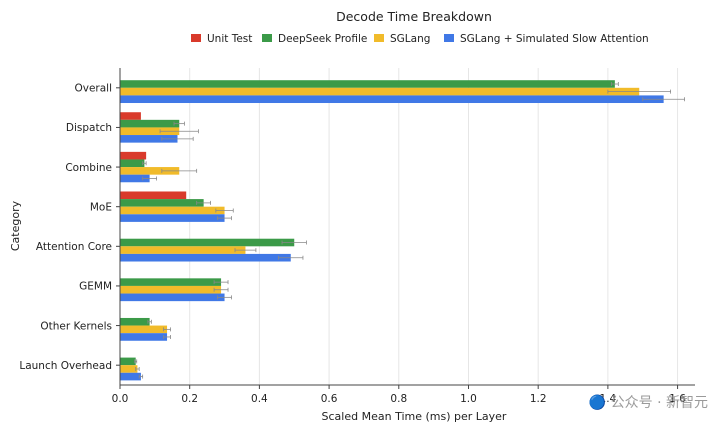 This screenshot has height=432, width=720. I want to click on y-axis-label: Category, so click(15, 225).